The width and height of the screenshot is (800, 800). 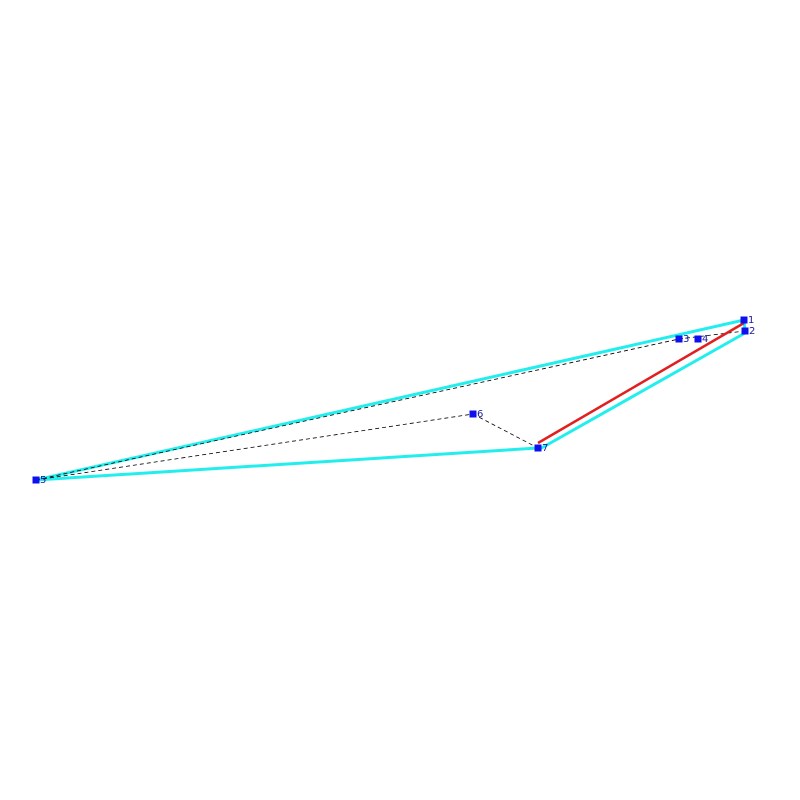 I want to click on node-label: 6, so click(x=480, y=414).